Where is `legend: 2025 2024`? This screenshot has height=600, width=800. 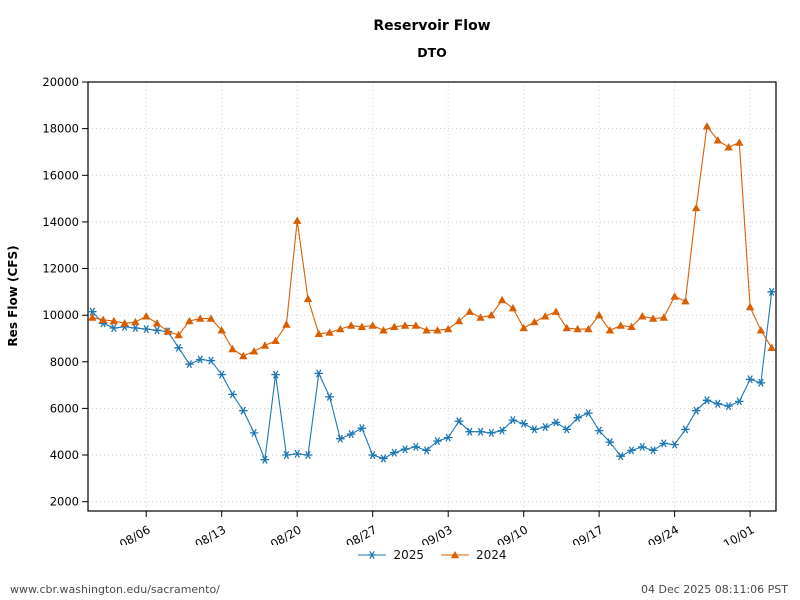 legend: 2025 2024 is located at coordinates (432, 555).